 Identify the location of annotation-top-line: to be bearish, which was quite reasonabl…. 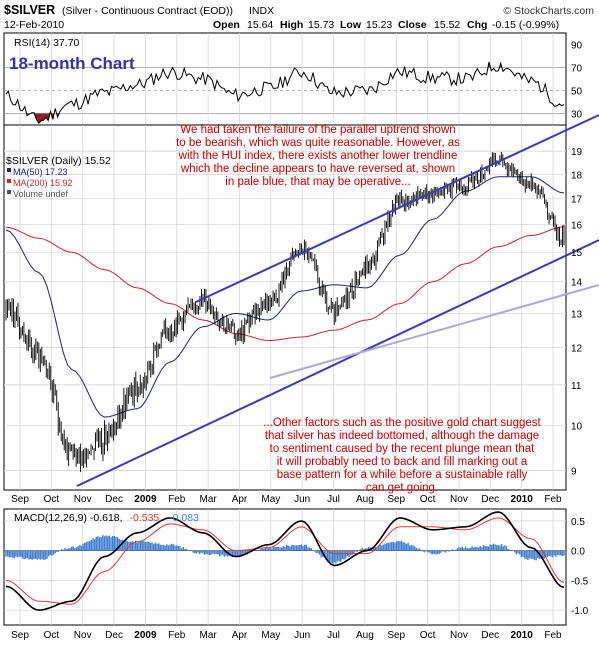
(318, 143).